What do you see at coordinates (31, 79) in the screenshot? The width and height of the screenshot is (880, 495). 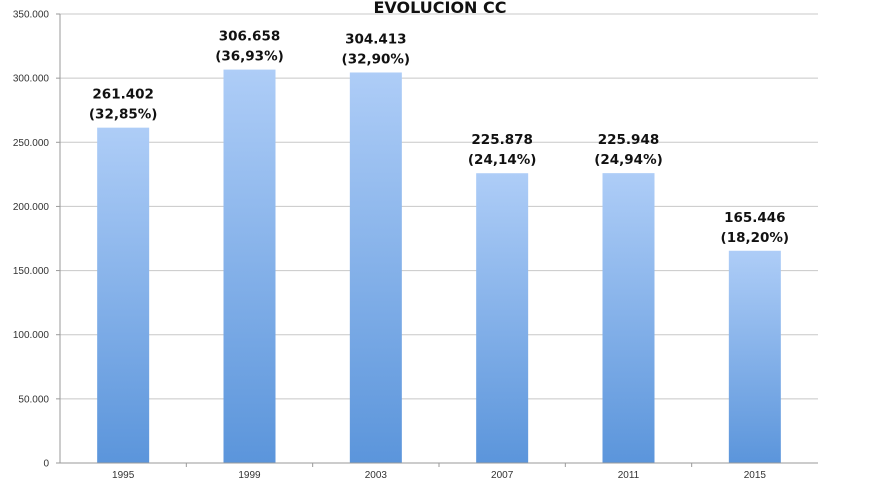 I see `y-tick-label: 300.000` at bounding box center [31, 79].